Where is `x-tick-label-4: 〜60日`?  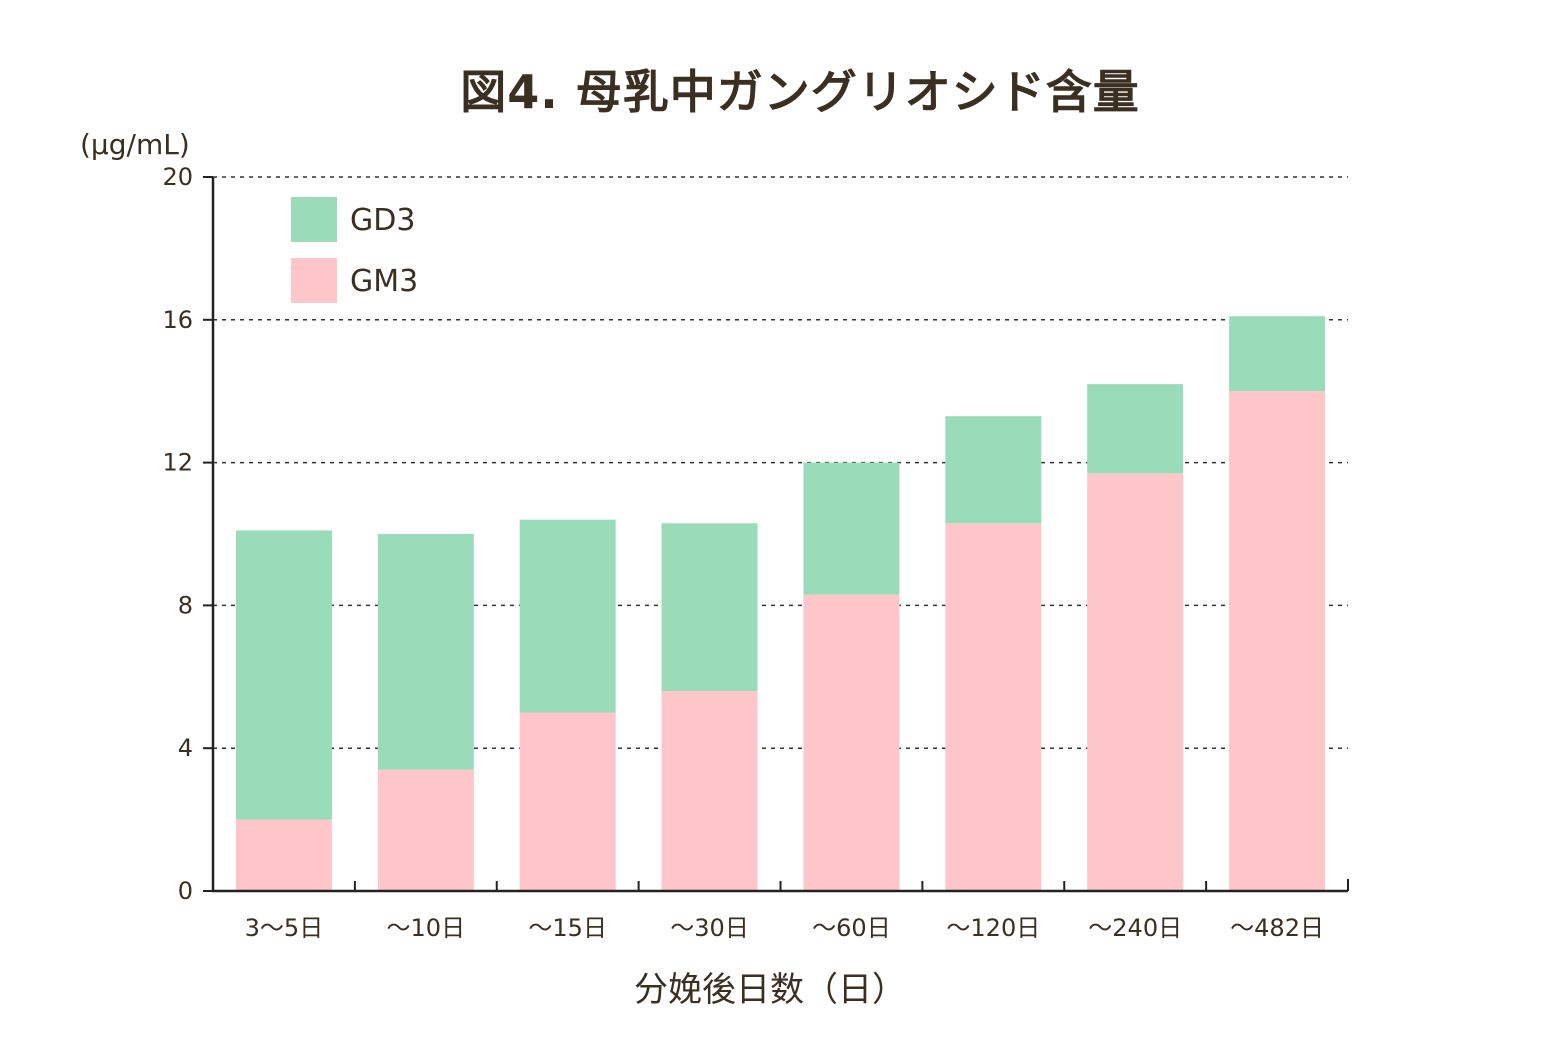 x-tick-label-4: 〜60日 is located at coordinates (851, 928).